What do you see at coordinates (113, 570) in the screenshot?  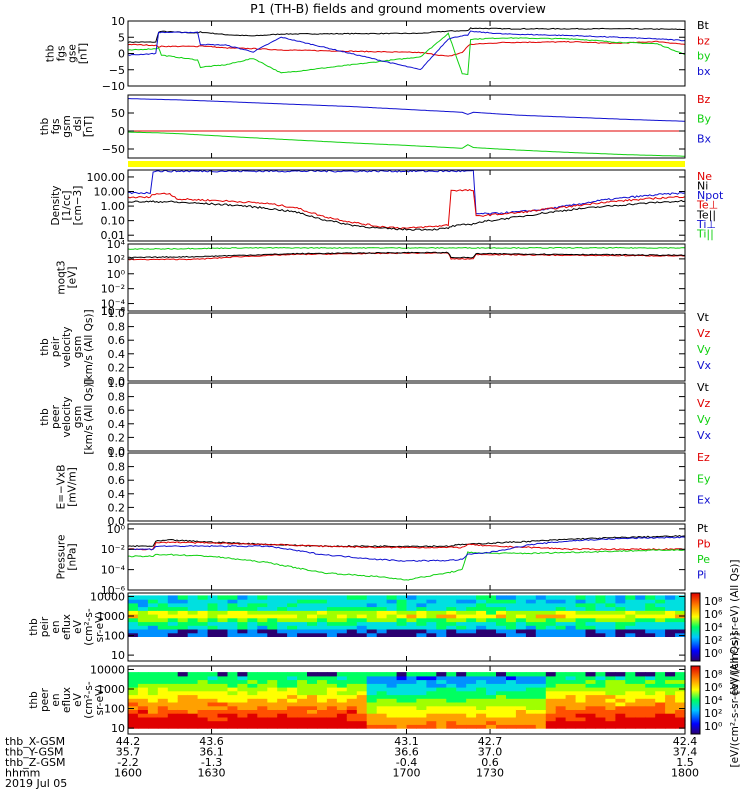 I see `y-tick-label: 10⁻⁴` at bounding box center [113, 570].